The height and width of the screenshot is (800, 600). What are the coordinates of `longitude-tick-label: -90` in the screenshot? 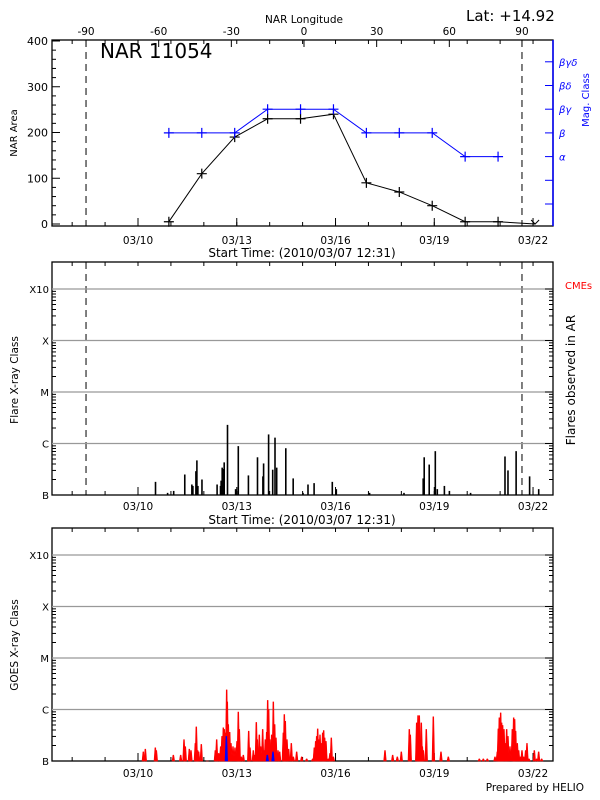 It's located at (85, 32).